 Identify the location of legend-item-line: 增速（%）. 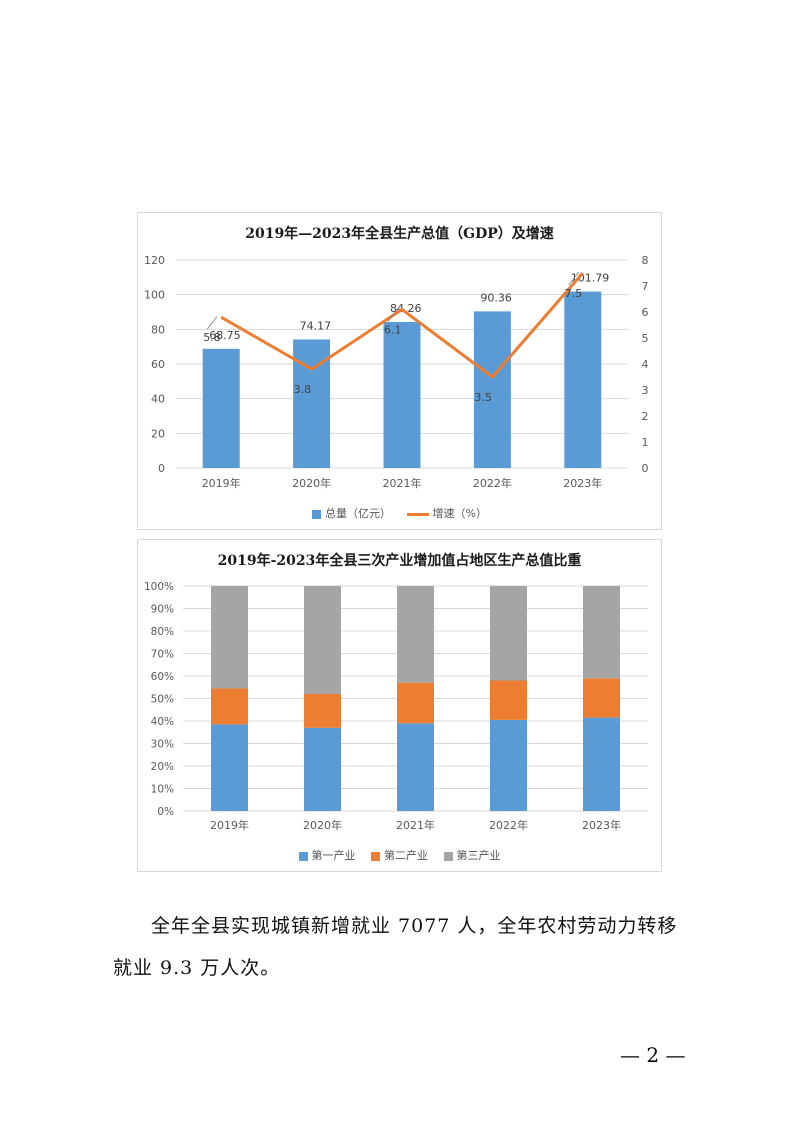
(446, 513).